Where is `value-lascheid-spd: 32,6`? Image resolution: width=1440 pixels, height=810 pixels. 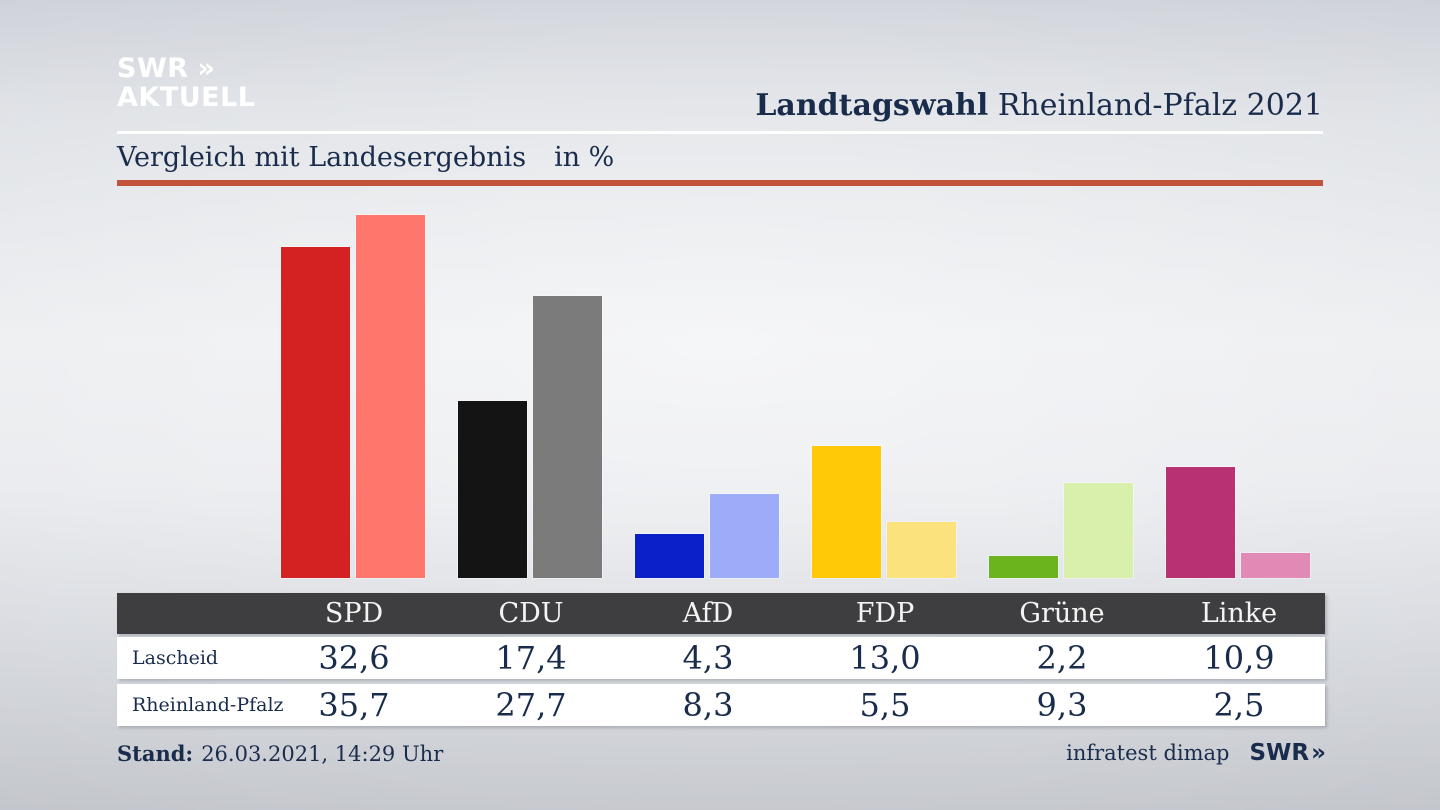
value-lascheid-spd: 32,6 is located at coordinates (354, 658).